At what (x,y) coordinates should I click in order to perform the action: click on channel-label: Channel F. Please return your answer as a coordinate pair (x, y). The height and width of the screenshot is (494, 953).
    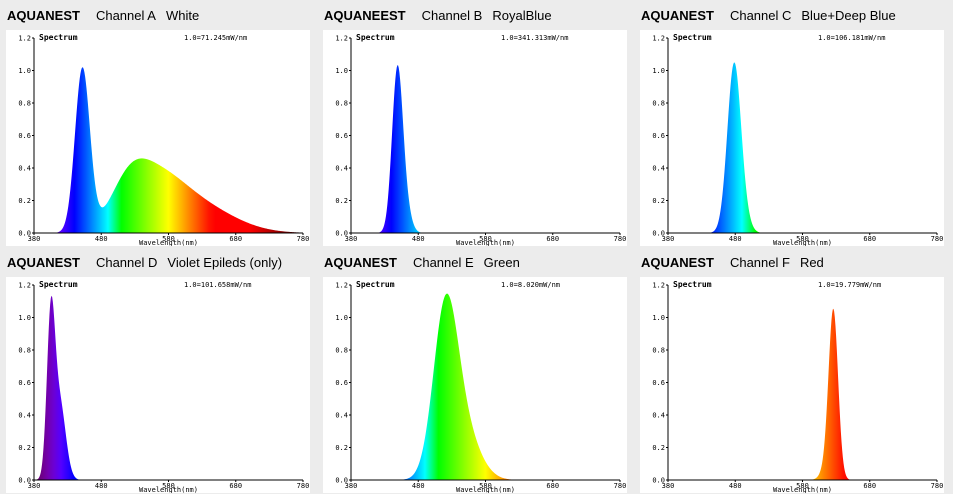
    Looking at the image, I should click on (759, 262).